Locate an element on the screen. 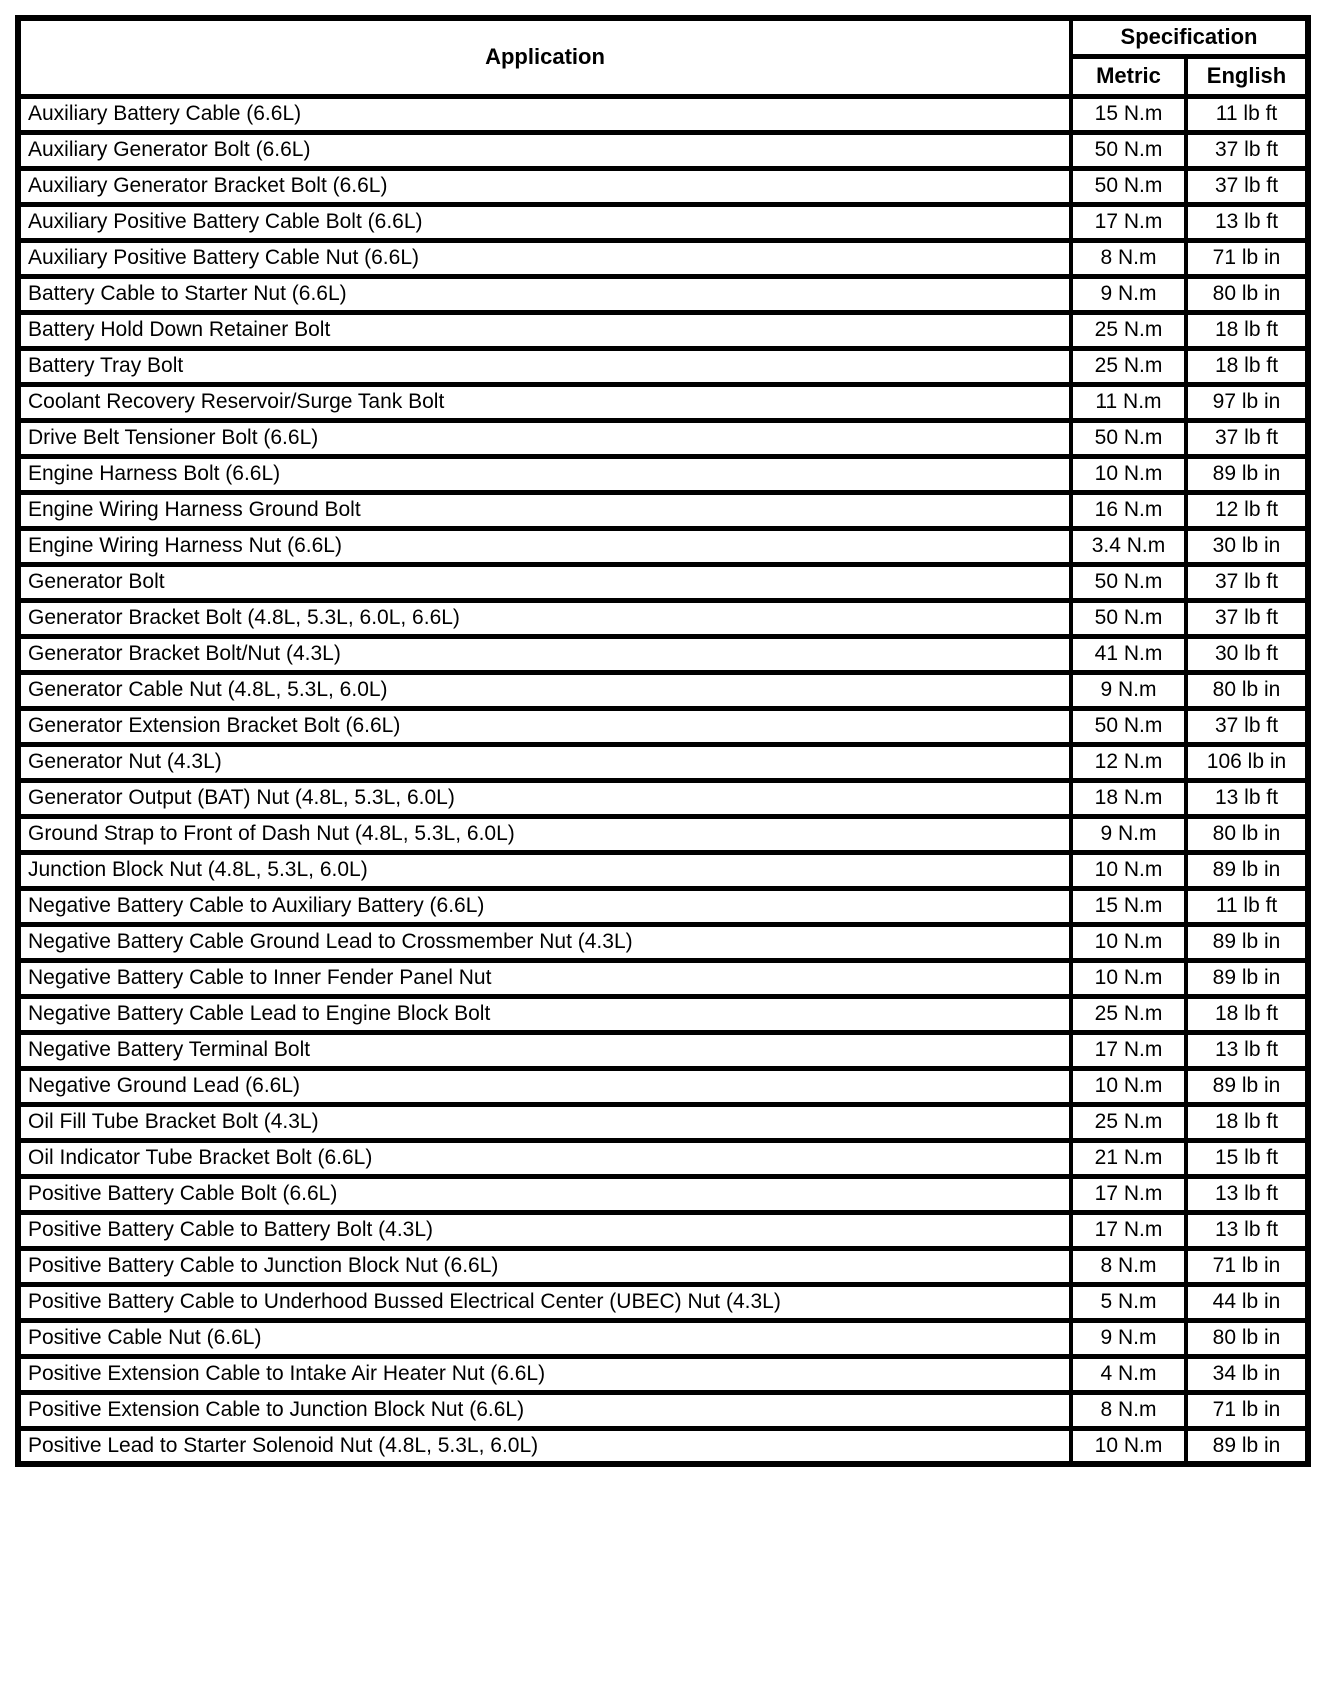  application-cell: Generator Nut (4.3L) is located at coordinates (544, 762).